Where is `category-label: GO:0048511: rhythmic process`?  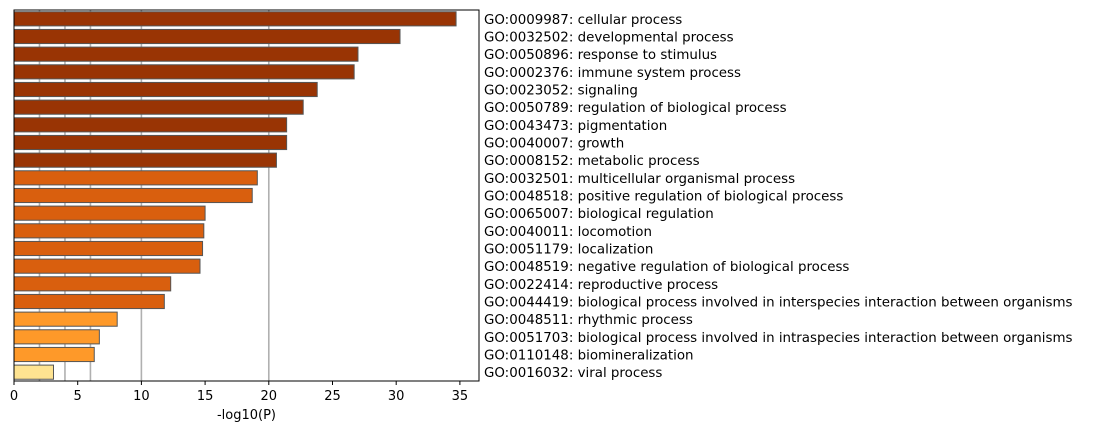
category-label: GO:0048511: rhythmic process is located at coordinates (588, 320).